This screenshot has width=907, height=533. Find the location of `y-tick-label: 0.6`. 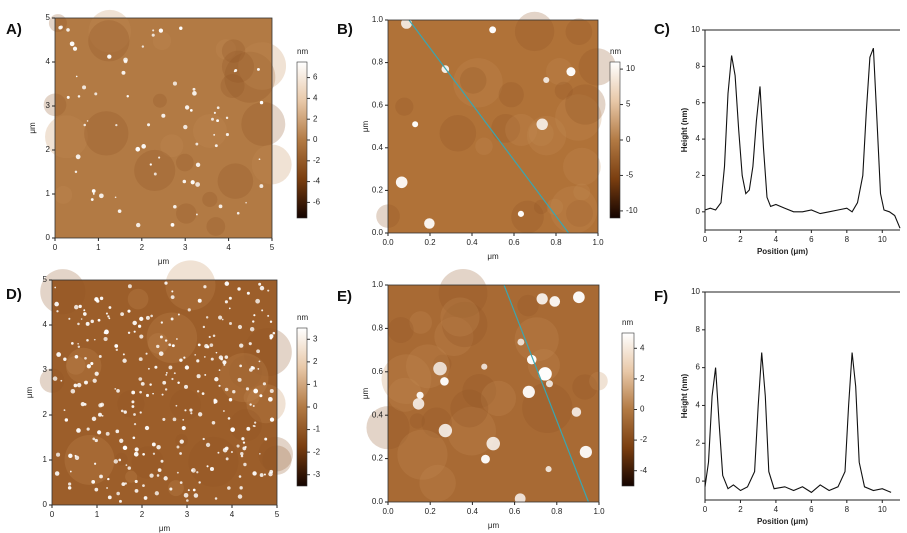

y-tick-label: 0.6 is located at coordinates (378, 371).